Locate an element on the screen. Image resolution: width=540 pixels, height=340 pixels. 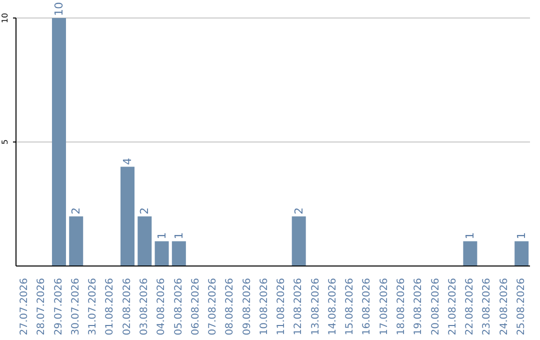
x-tick-label: 29.07.2026 is located at coordinates (58, 307).